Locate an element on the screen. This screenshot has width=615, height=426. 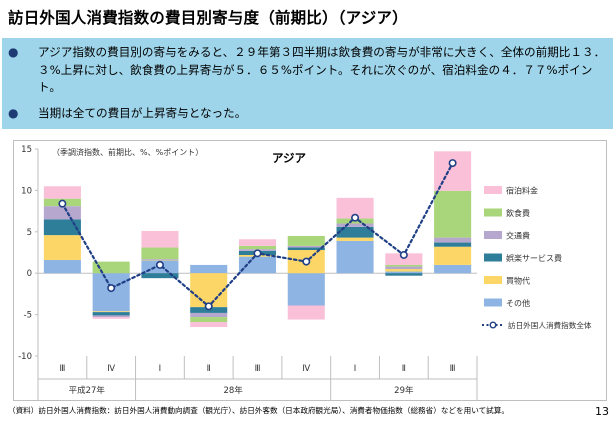
y-tick-label: 10 is located at coordinates (26, 191).